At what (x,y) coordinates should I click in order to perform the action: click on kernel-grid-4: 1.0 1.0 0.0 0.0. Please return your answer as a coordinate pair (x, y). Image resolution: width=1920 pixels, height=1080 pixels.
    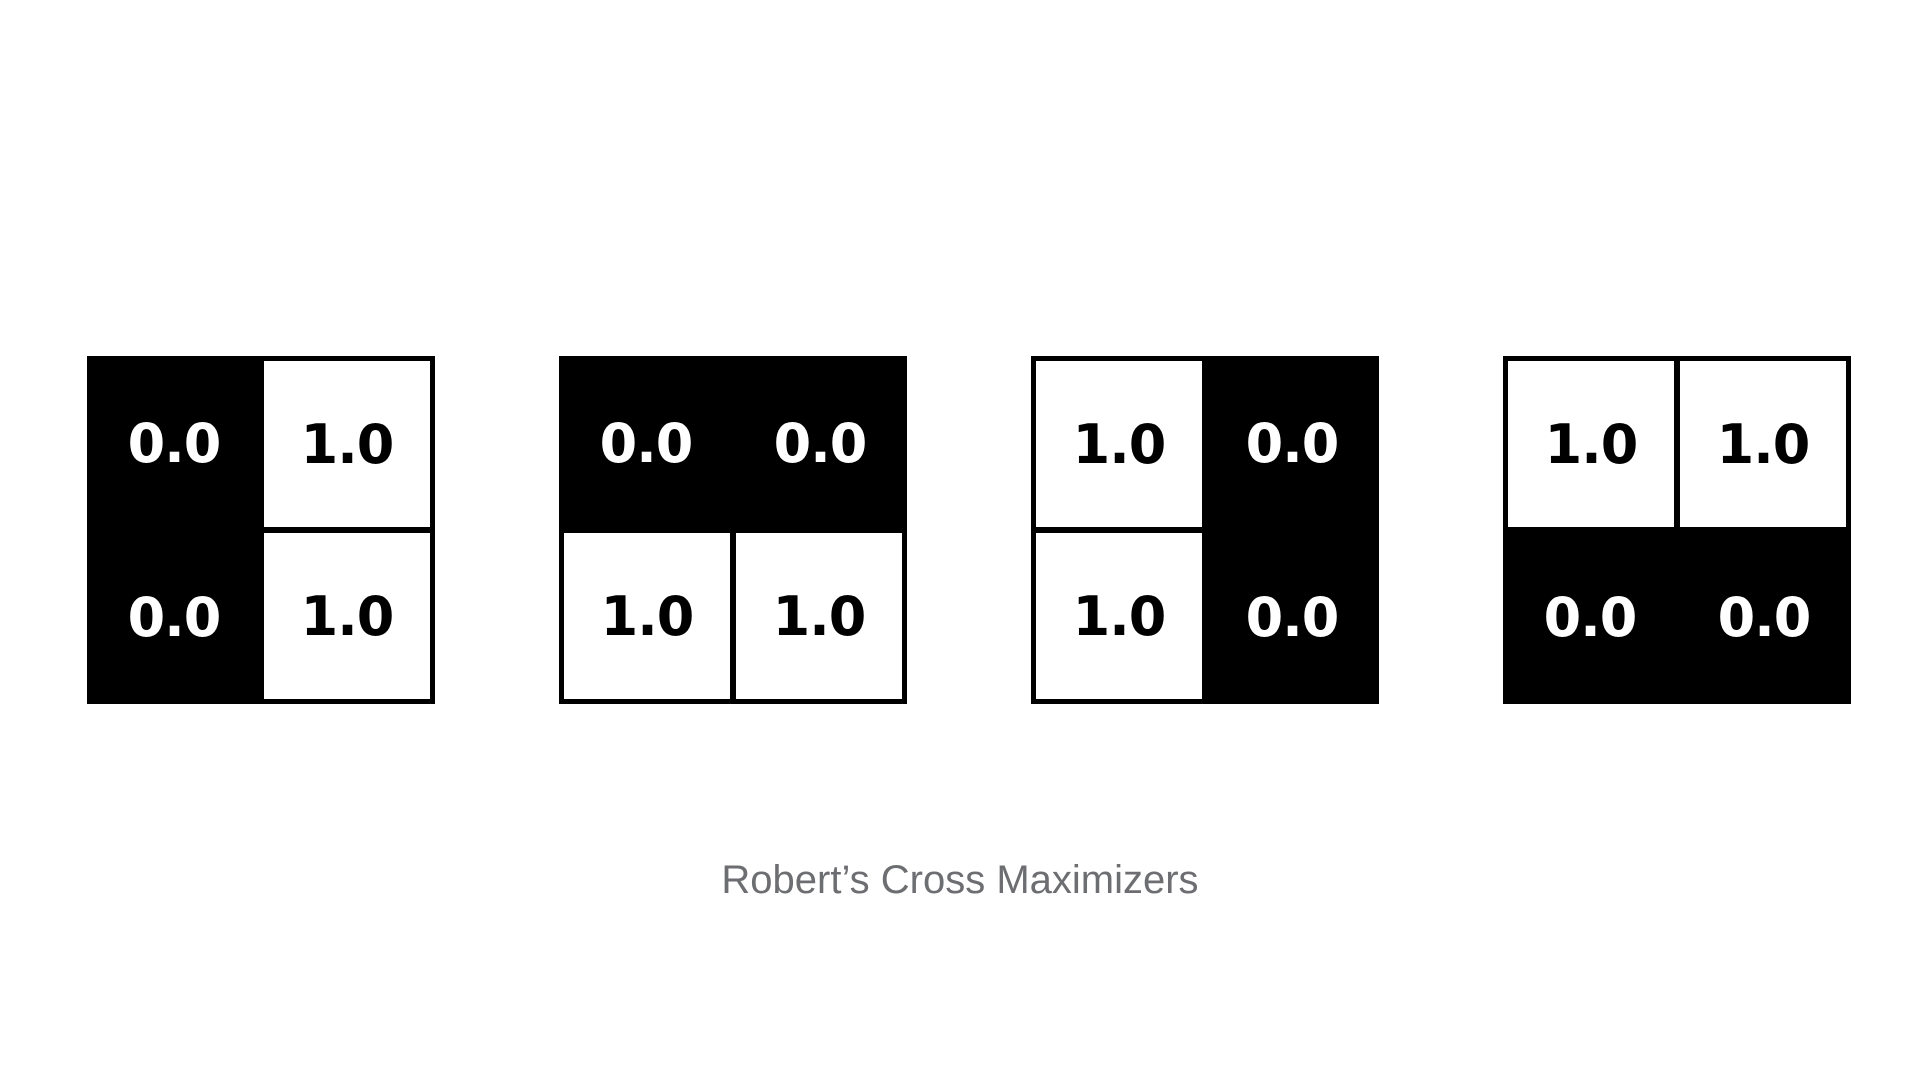
    Looking at the image, I should click on (1677, 530).